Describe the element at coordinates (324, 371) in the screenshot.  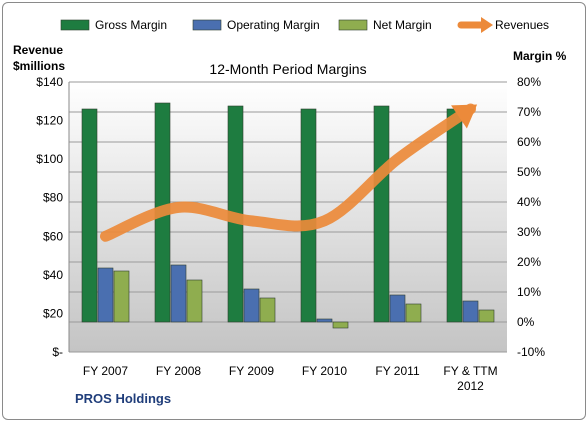
I see `category-label: FY 2010` at that location.